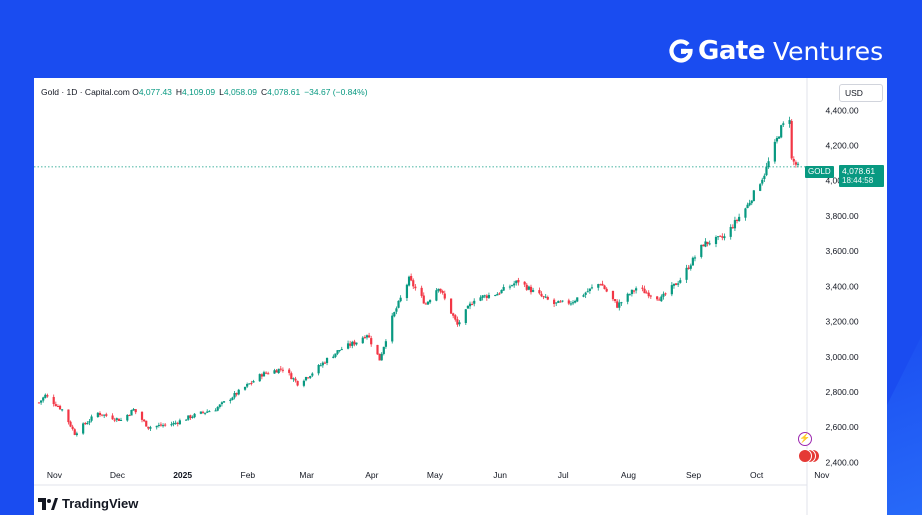 The width and height of the screenshot is (922, 515). Describe the element at coordinates (858, 180) in the screenshot. I see `bar-countdown: 18:44:58` at that location.